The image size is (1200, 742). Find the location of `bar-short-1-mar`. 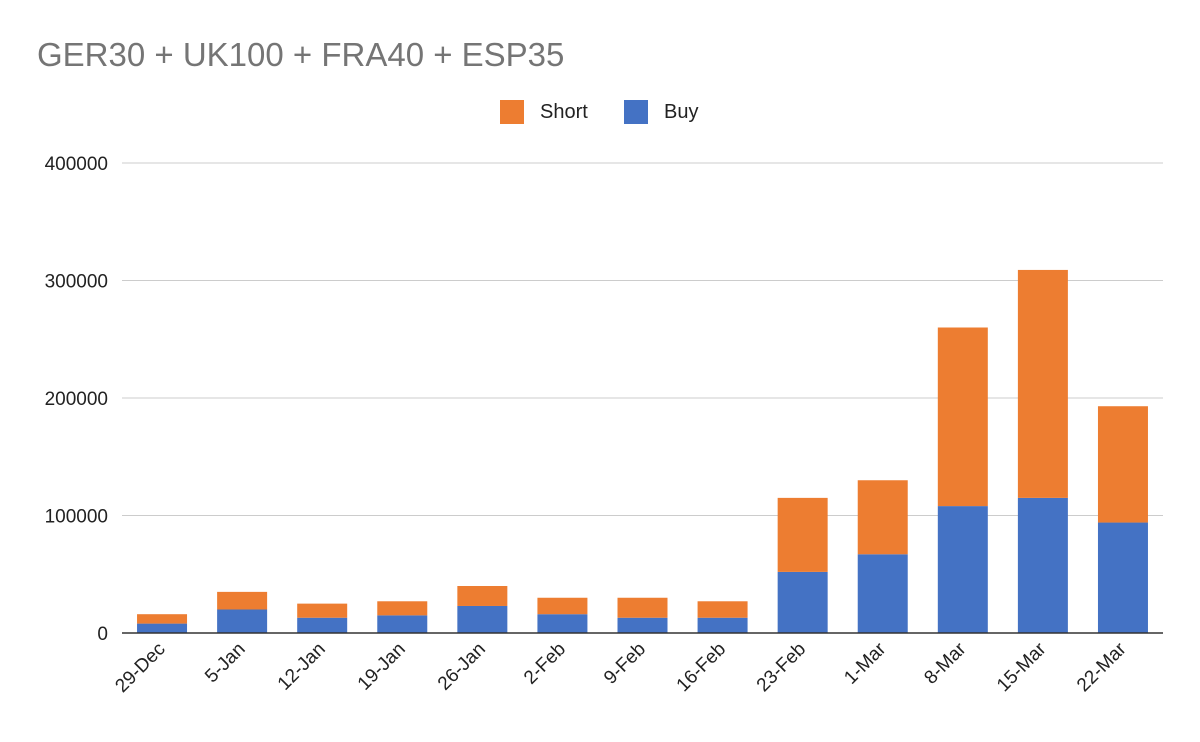

bar-short-1-mar is located at coordinates (882, 517).